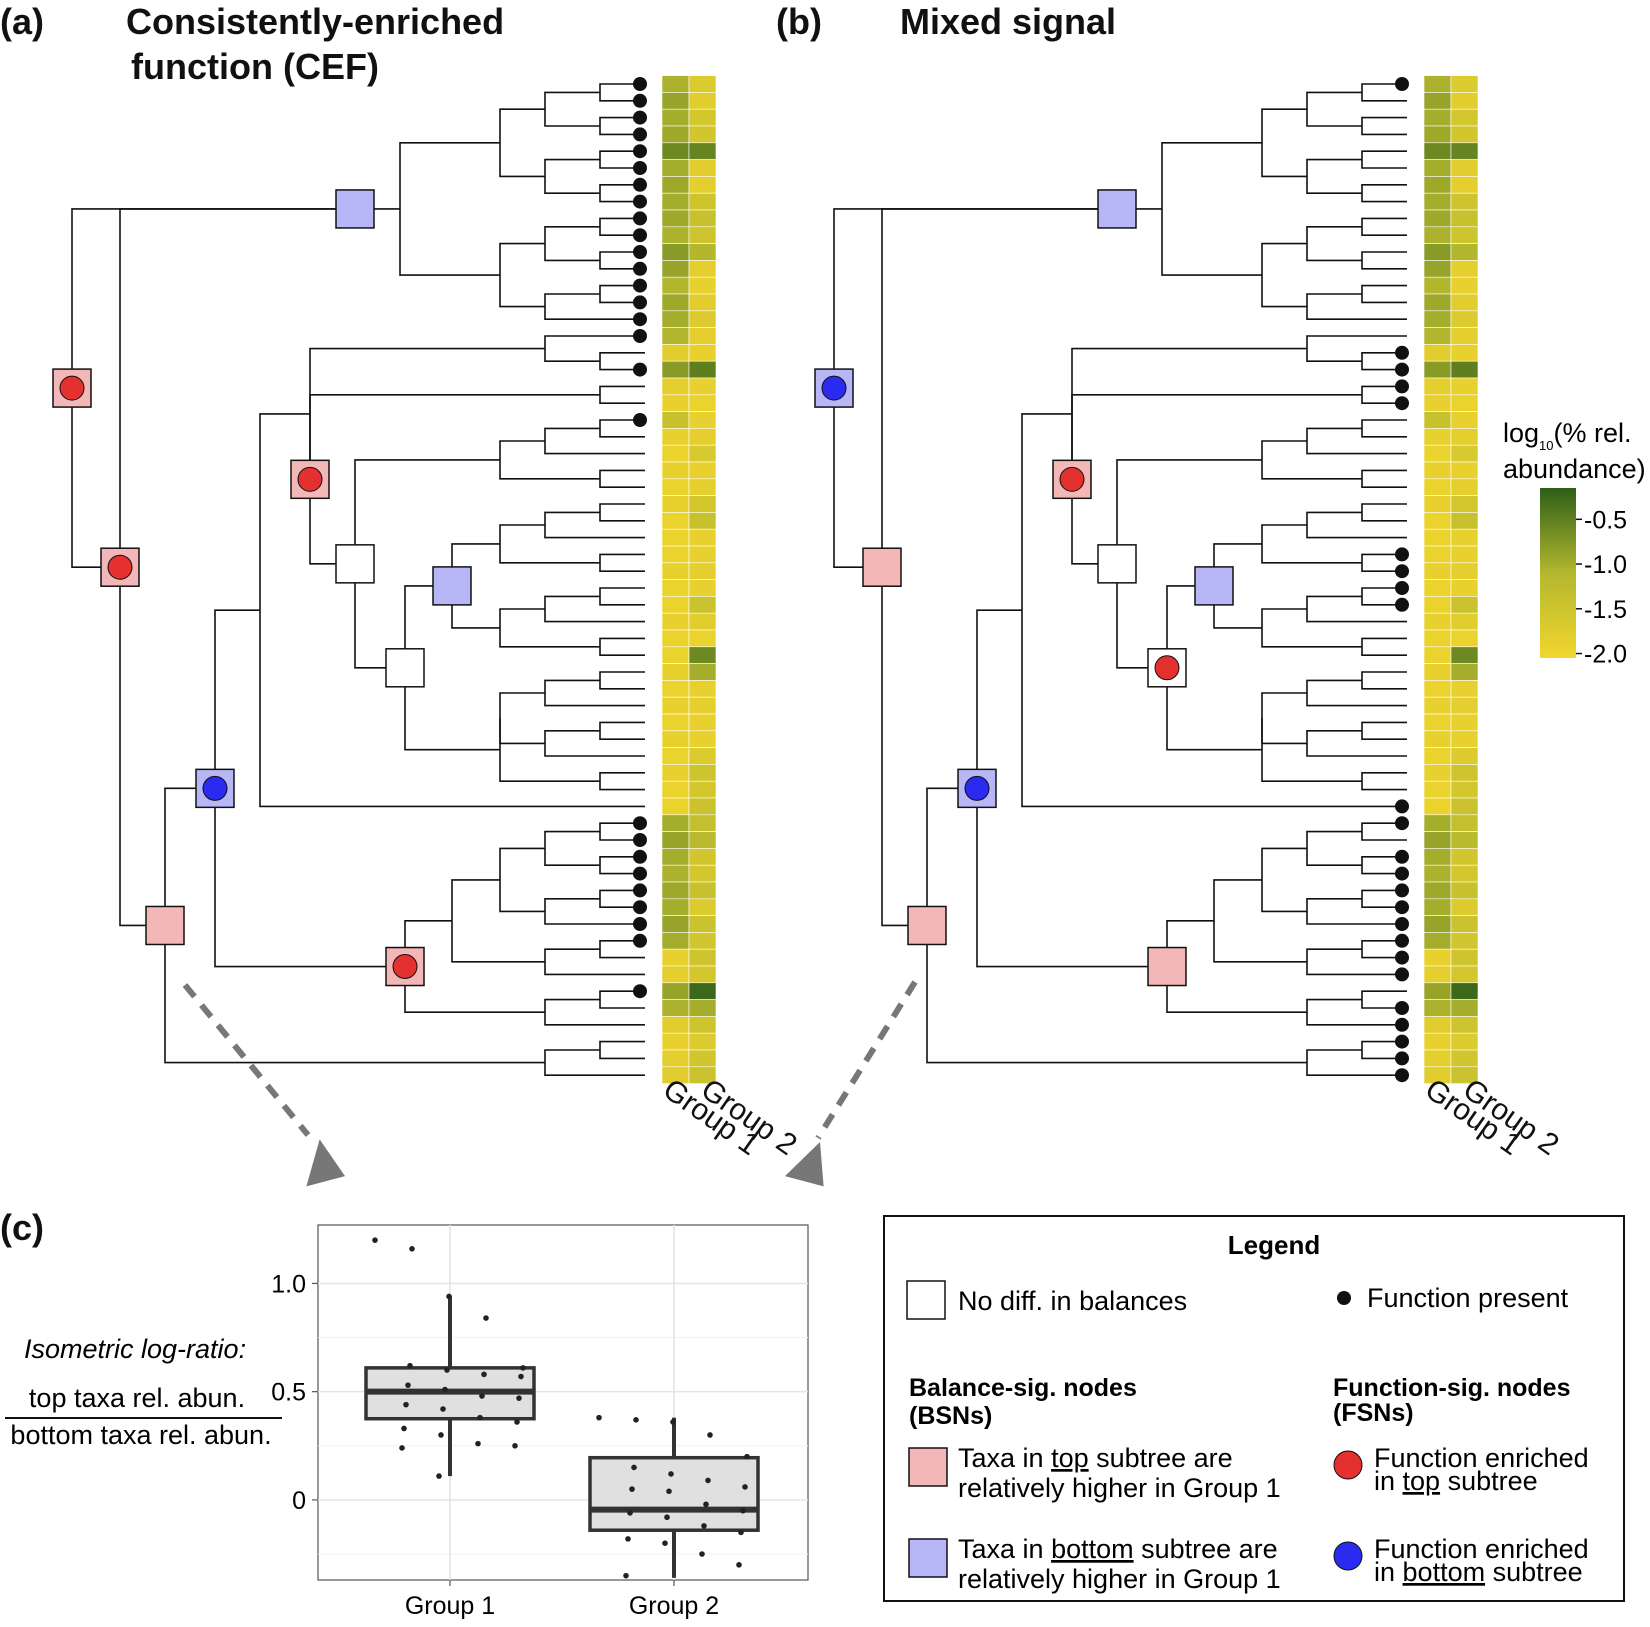 This screenshot has width=1650, height=1627. Describe the element at coordinates (926, 1300) in the screenshot. I see `legend-white-square-icon` at that location.